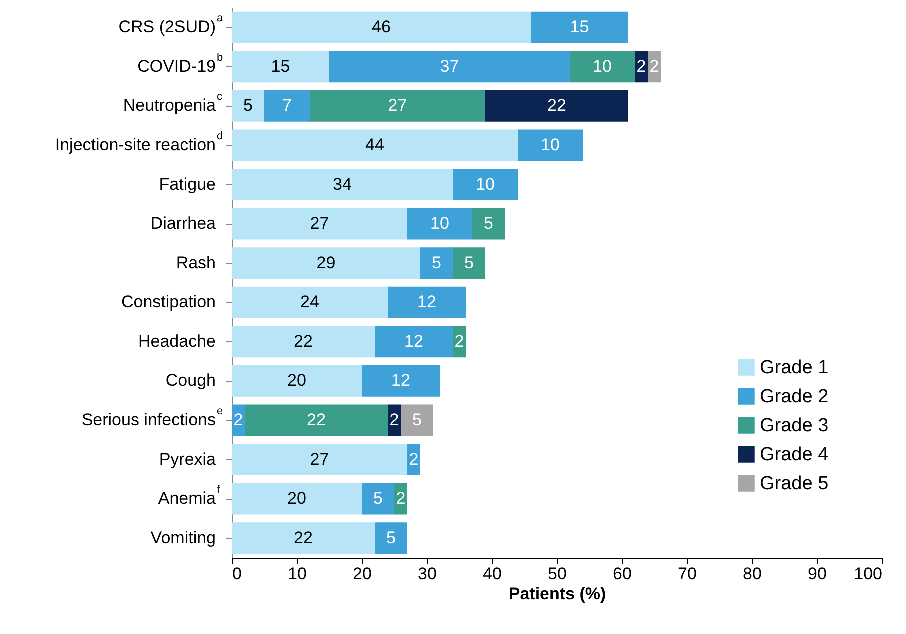 The height and width of the screenshot is (634, 906). I want to click on x-tick-label: 40, so click(492, 574).